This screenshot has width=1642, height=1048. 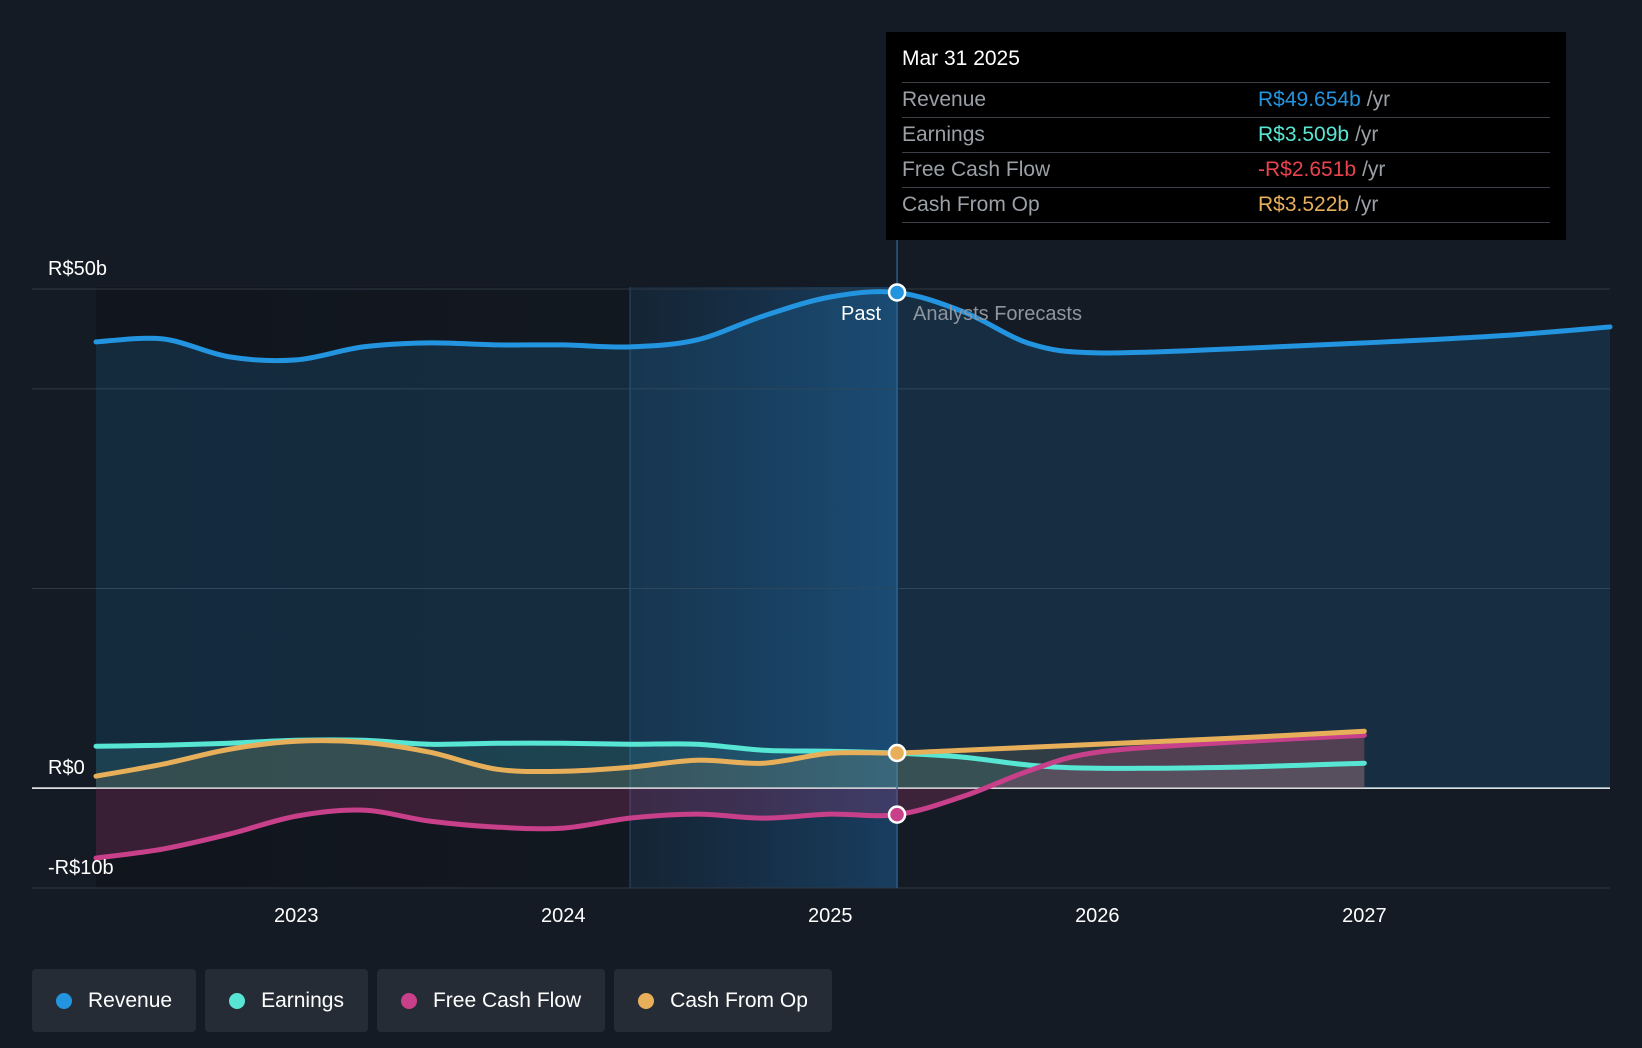 I want to click on tooltip-value: -R$2.651b, so click(x=1307, y=169).